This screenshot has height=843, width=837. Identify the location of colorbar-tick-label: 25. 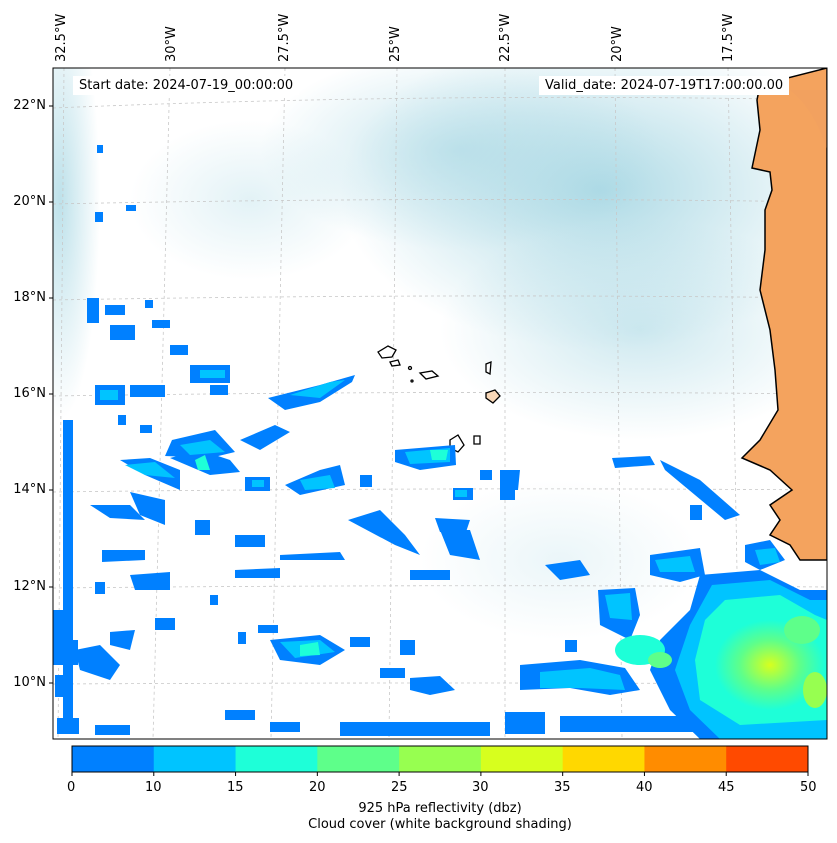
(399, 787).